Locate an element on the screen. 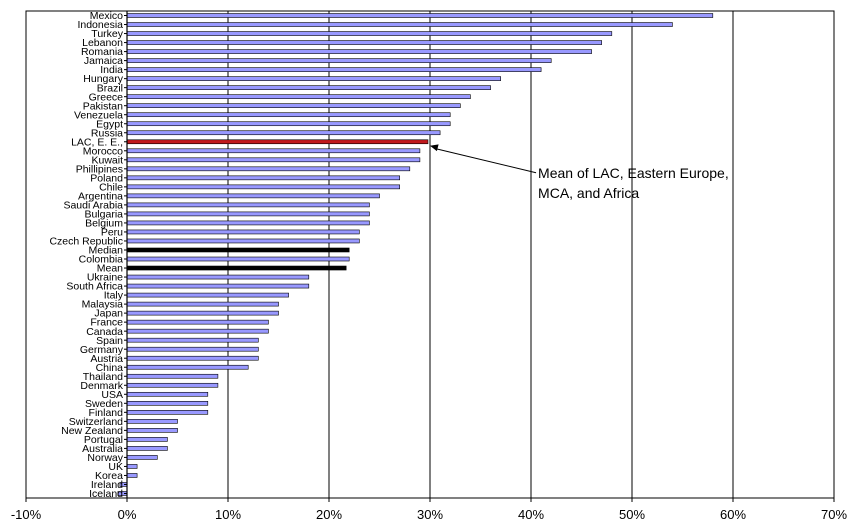 The height and width of the screenshot is (525, 848). category-label: Egypt is located at coordinates (109, 124).